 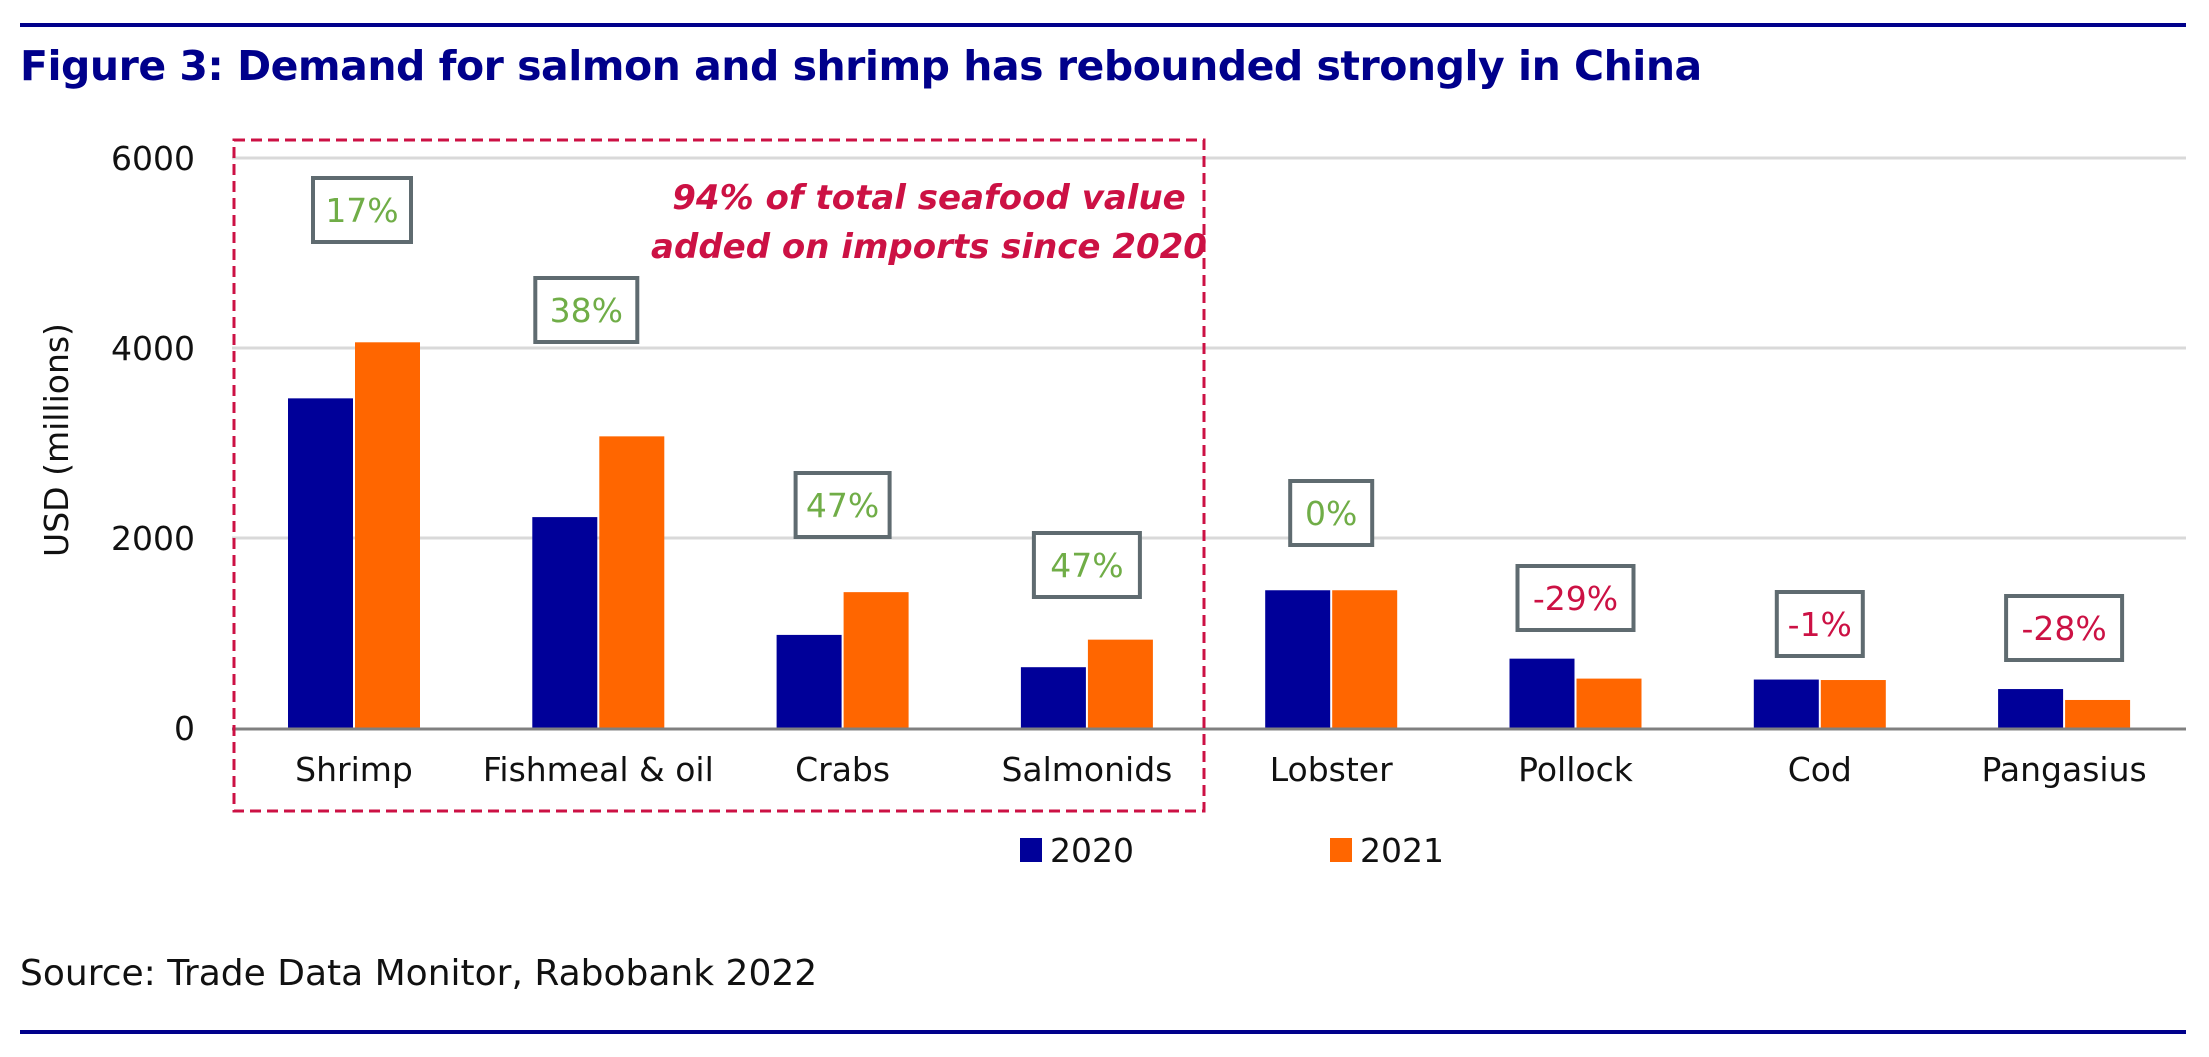 I want to click on category-label: Shrimp, so click(x=354, y=769).